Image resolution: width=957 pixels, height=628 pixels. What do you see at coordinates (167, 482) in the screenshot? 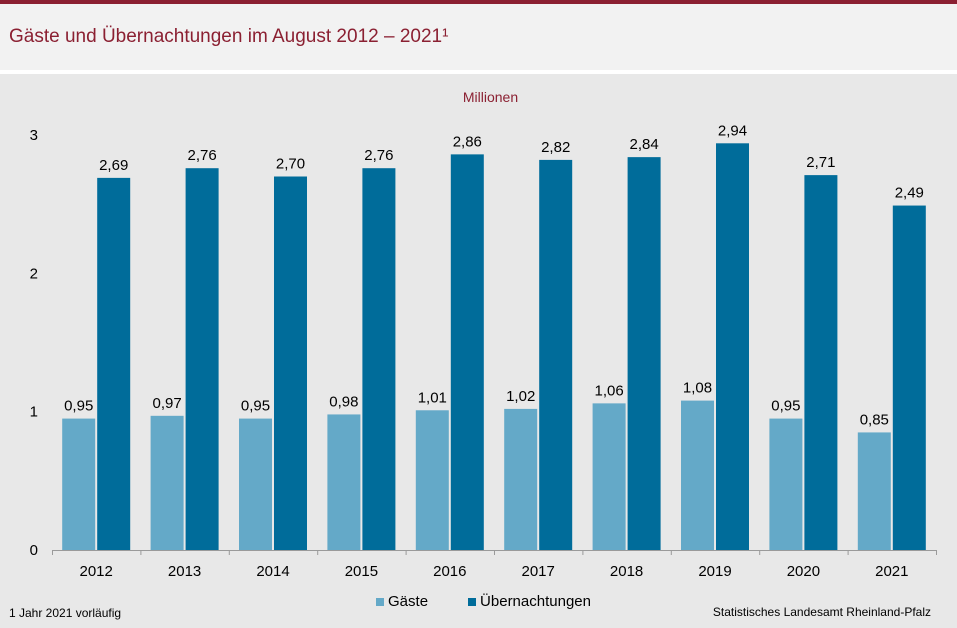
I see `bar-gaeste-2013` at bounding box center [167, 482].